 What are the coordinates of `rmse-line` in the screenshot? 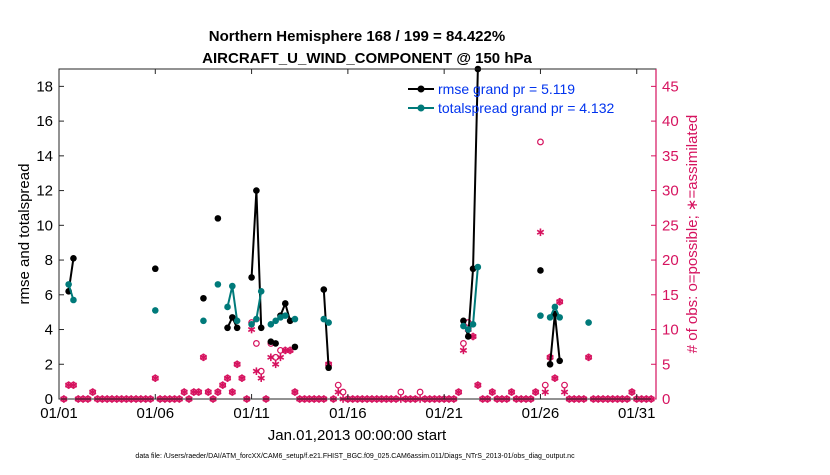 It's located at (326, 328).